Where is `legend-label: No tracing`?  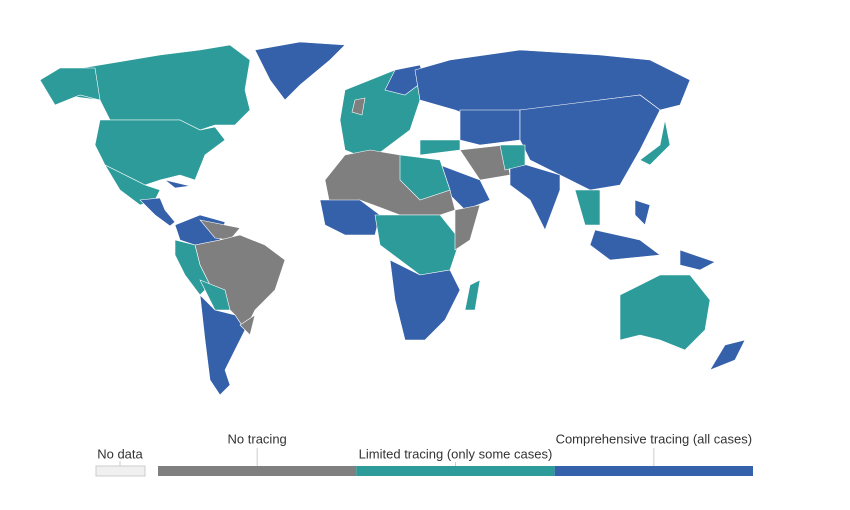 legend-label: No tracing is located at coordinates (257, 438).